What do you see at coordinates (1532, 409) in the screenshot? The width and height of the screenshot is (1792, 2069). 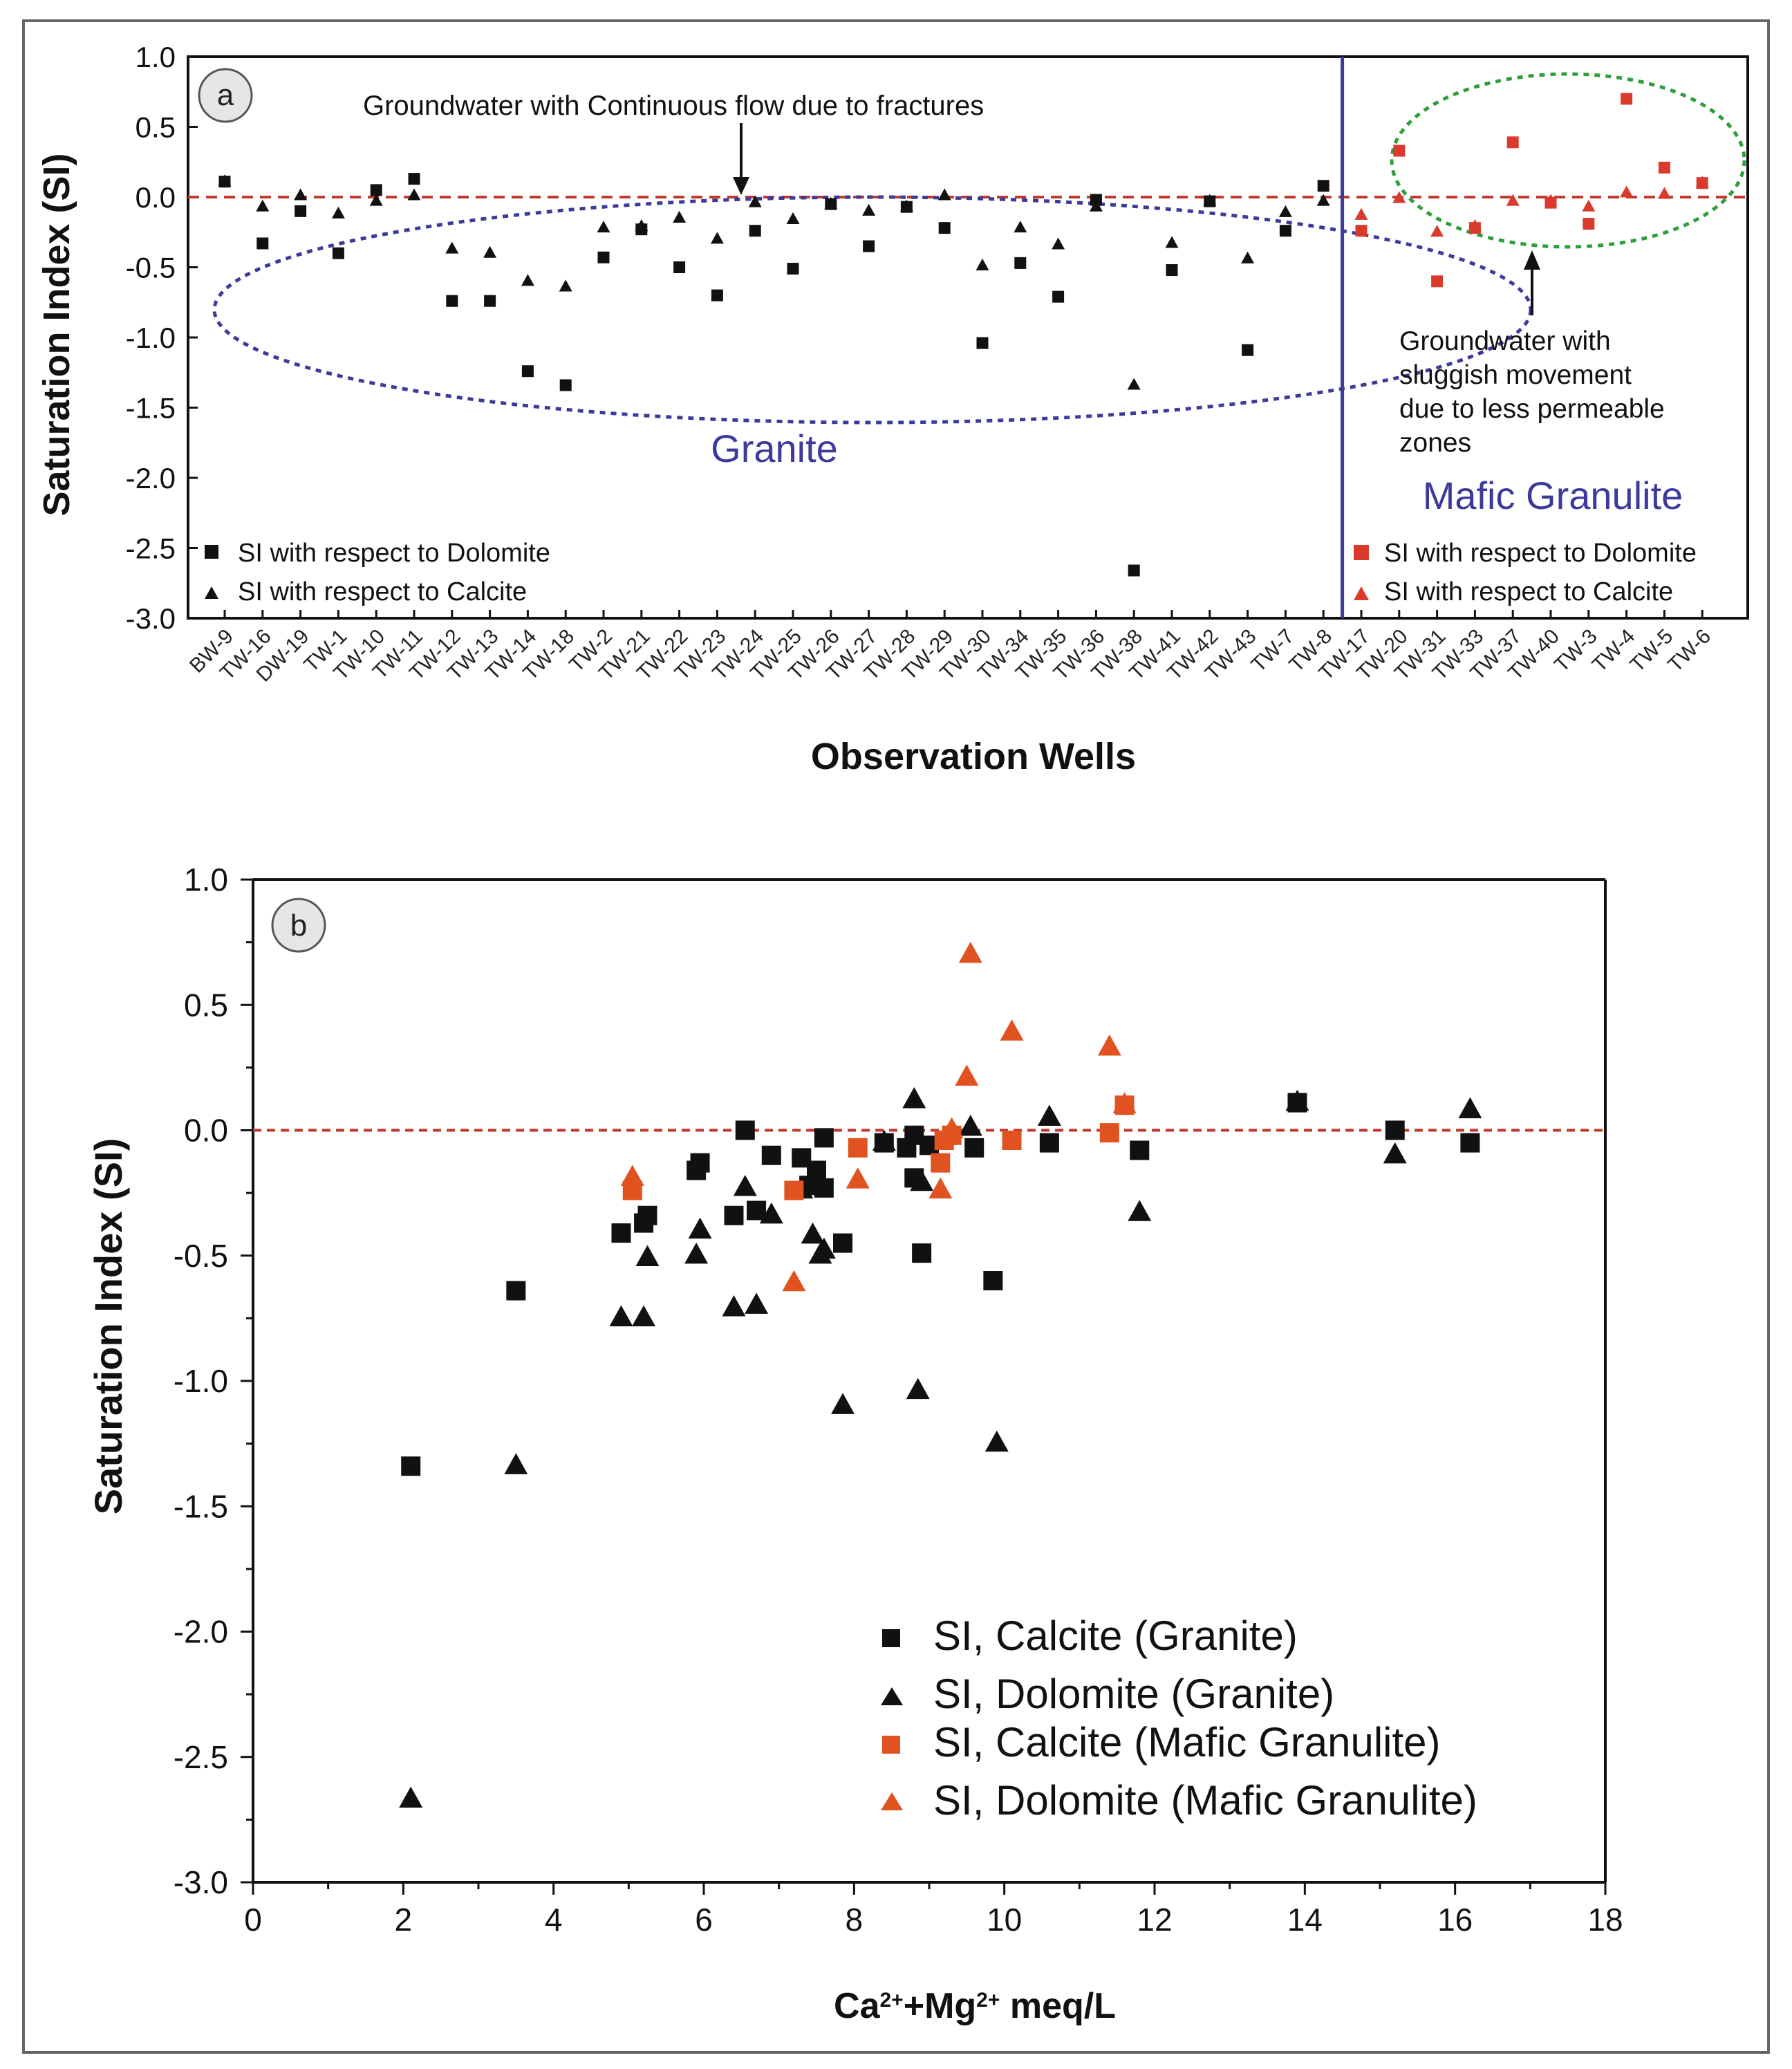 I see `sluggish-note-line-3: due to less permeable` at bounding box center [1532, 409].